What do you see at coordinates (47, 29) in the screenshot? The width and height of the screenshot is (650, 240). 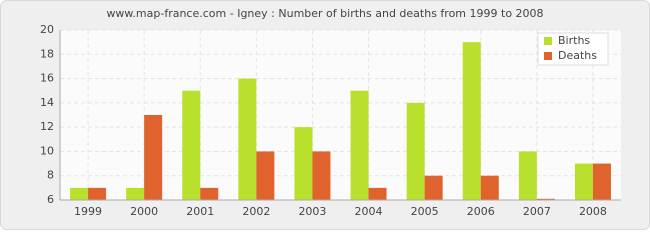 I see `y-tick-label: 20` at bounding box center [47, 29].